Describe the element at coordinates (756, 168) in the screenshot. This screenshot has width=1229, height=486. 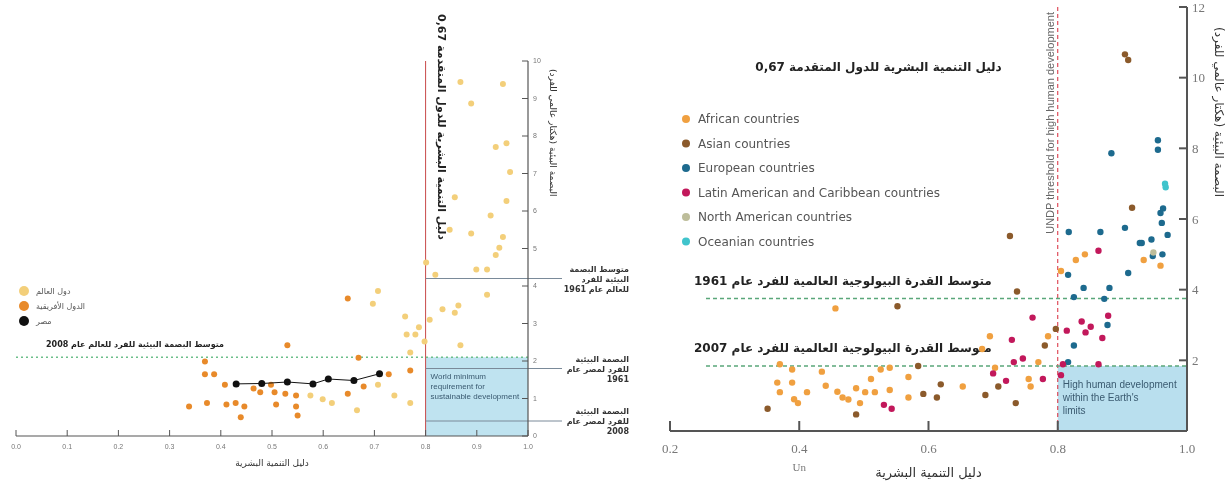
I see `legend-label: European countries` at that location.